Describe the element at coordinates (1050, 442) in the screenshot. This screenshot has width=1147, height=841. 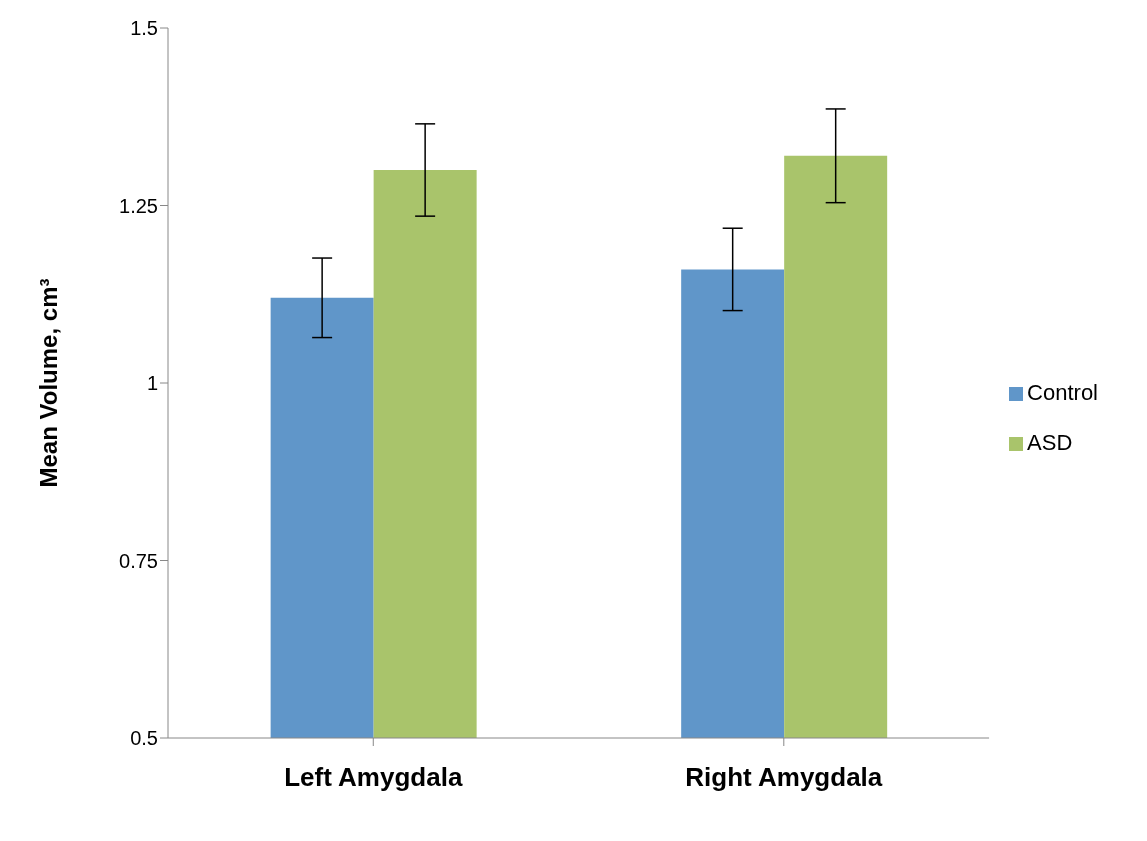
I see `legend-label: ASD` at that location.